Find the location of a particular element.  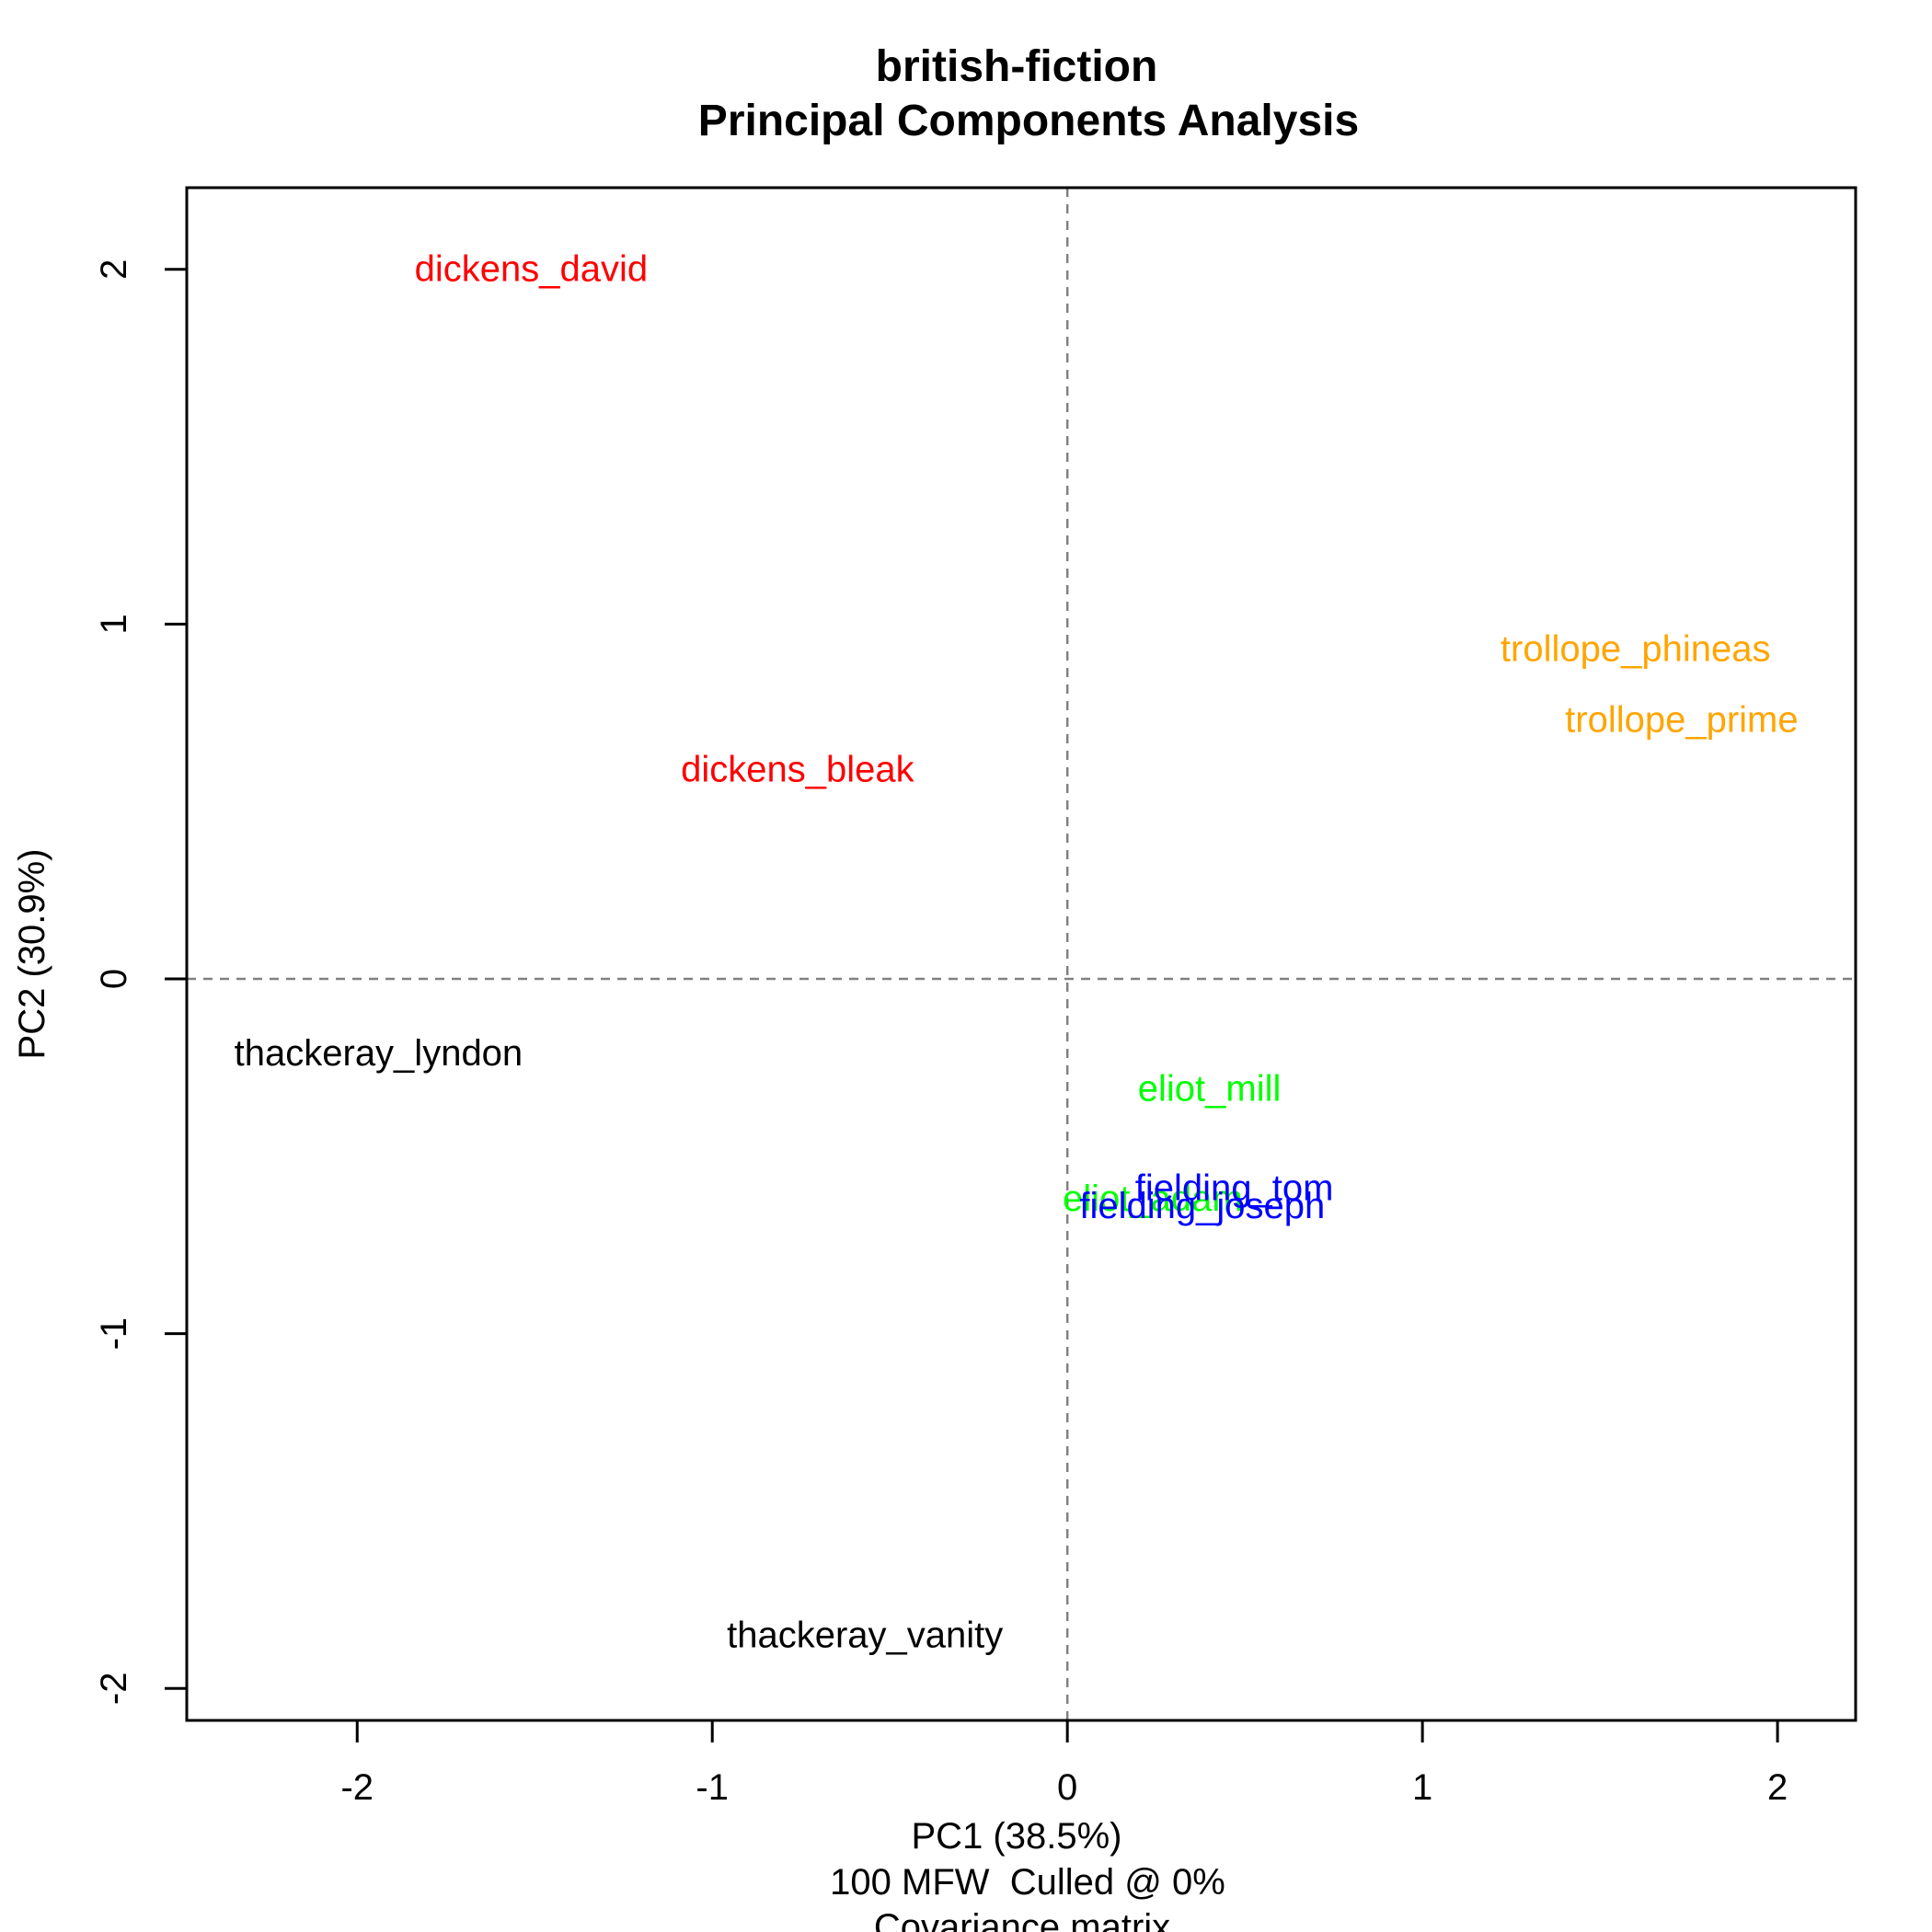

chart-title: british-fiction is located at coordinates (1017, 66).